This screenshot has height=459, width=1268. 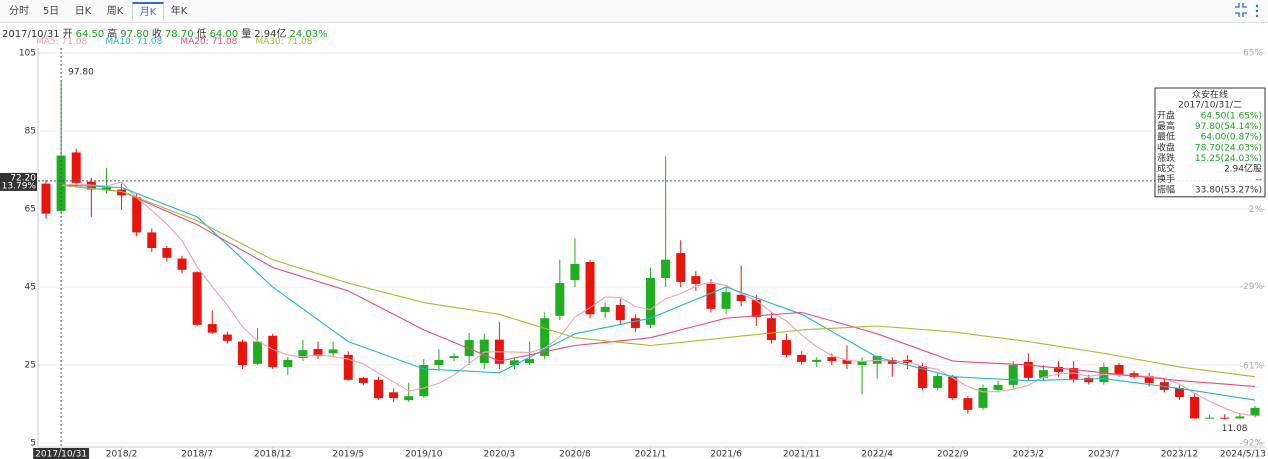 What do you see at coordinates (1253, 54) in the screenshot?
I see `y2-tick-label: 65%` at bounding box center [1253, 54].